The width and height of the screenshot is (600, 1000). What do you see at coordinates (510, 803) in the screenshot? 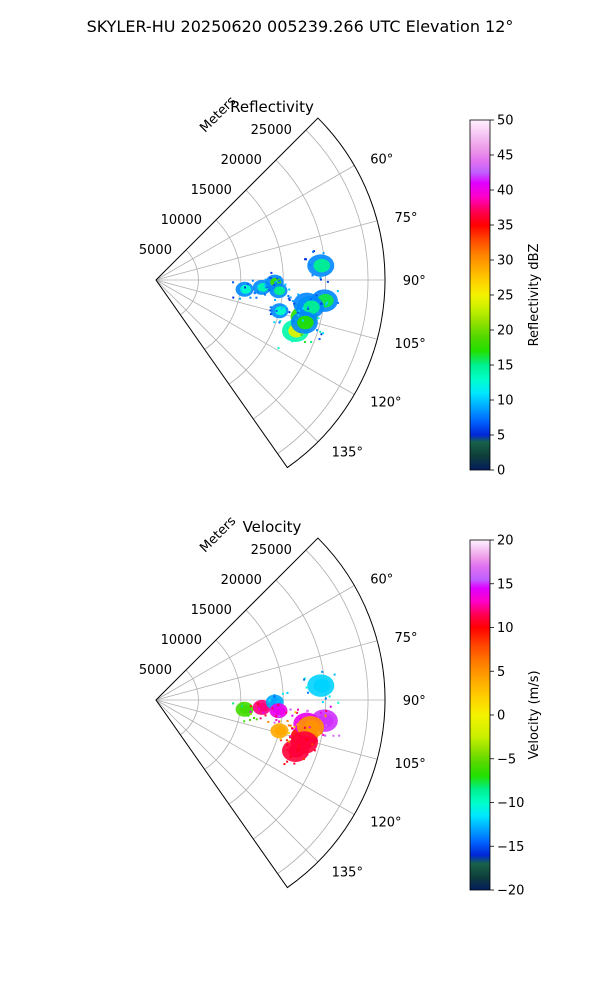
I see `colorbar-tick-label: −10` at bounding box center [510, 803].